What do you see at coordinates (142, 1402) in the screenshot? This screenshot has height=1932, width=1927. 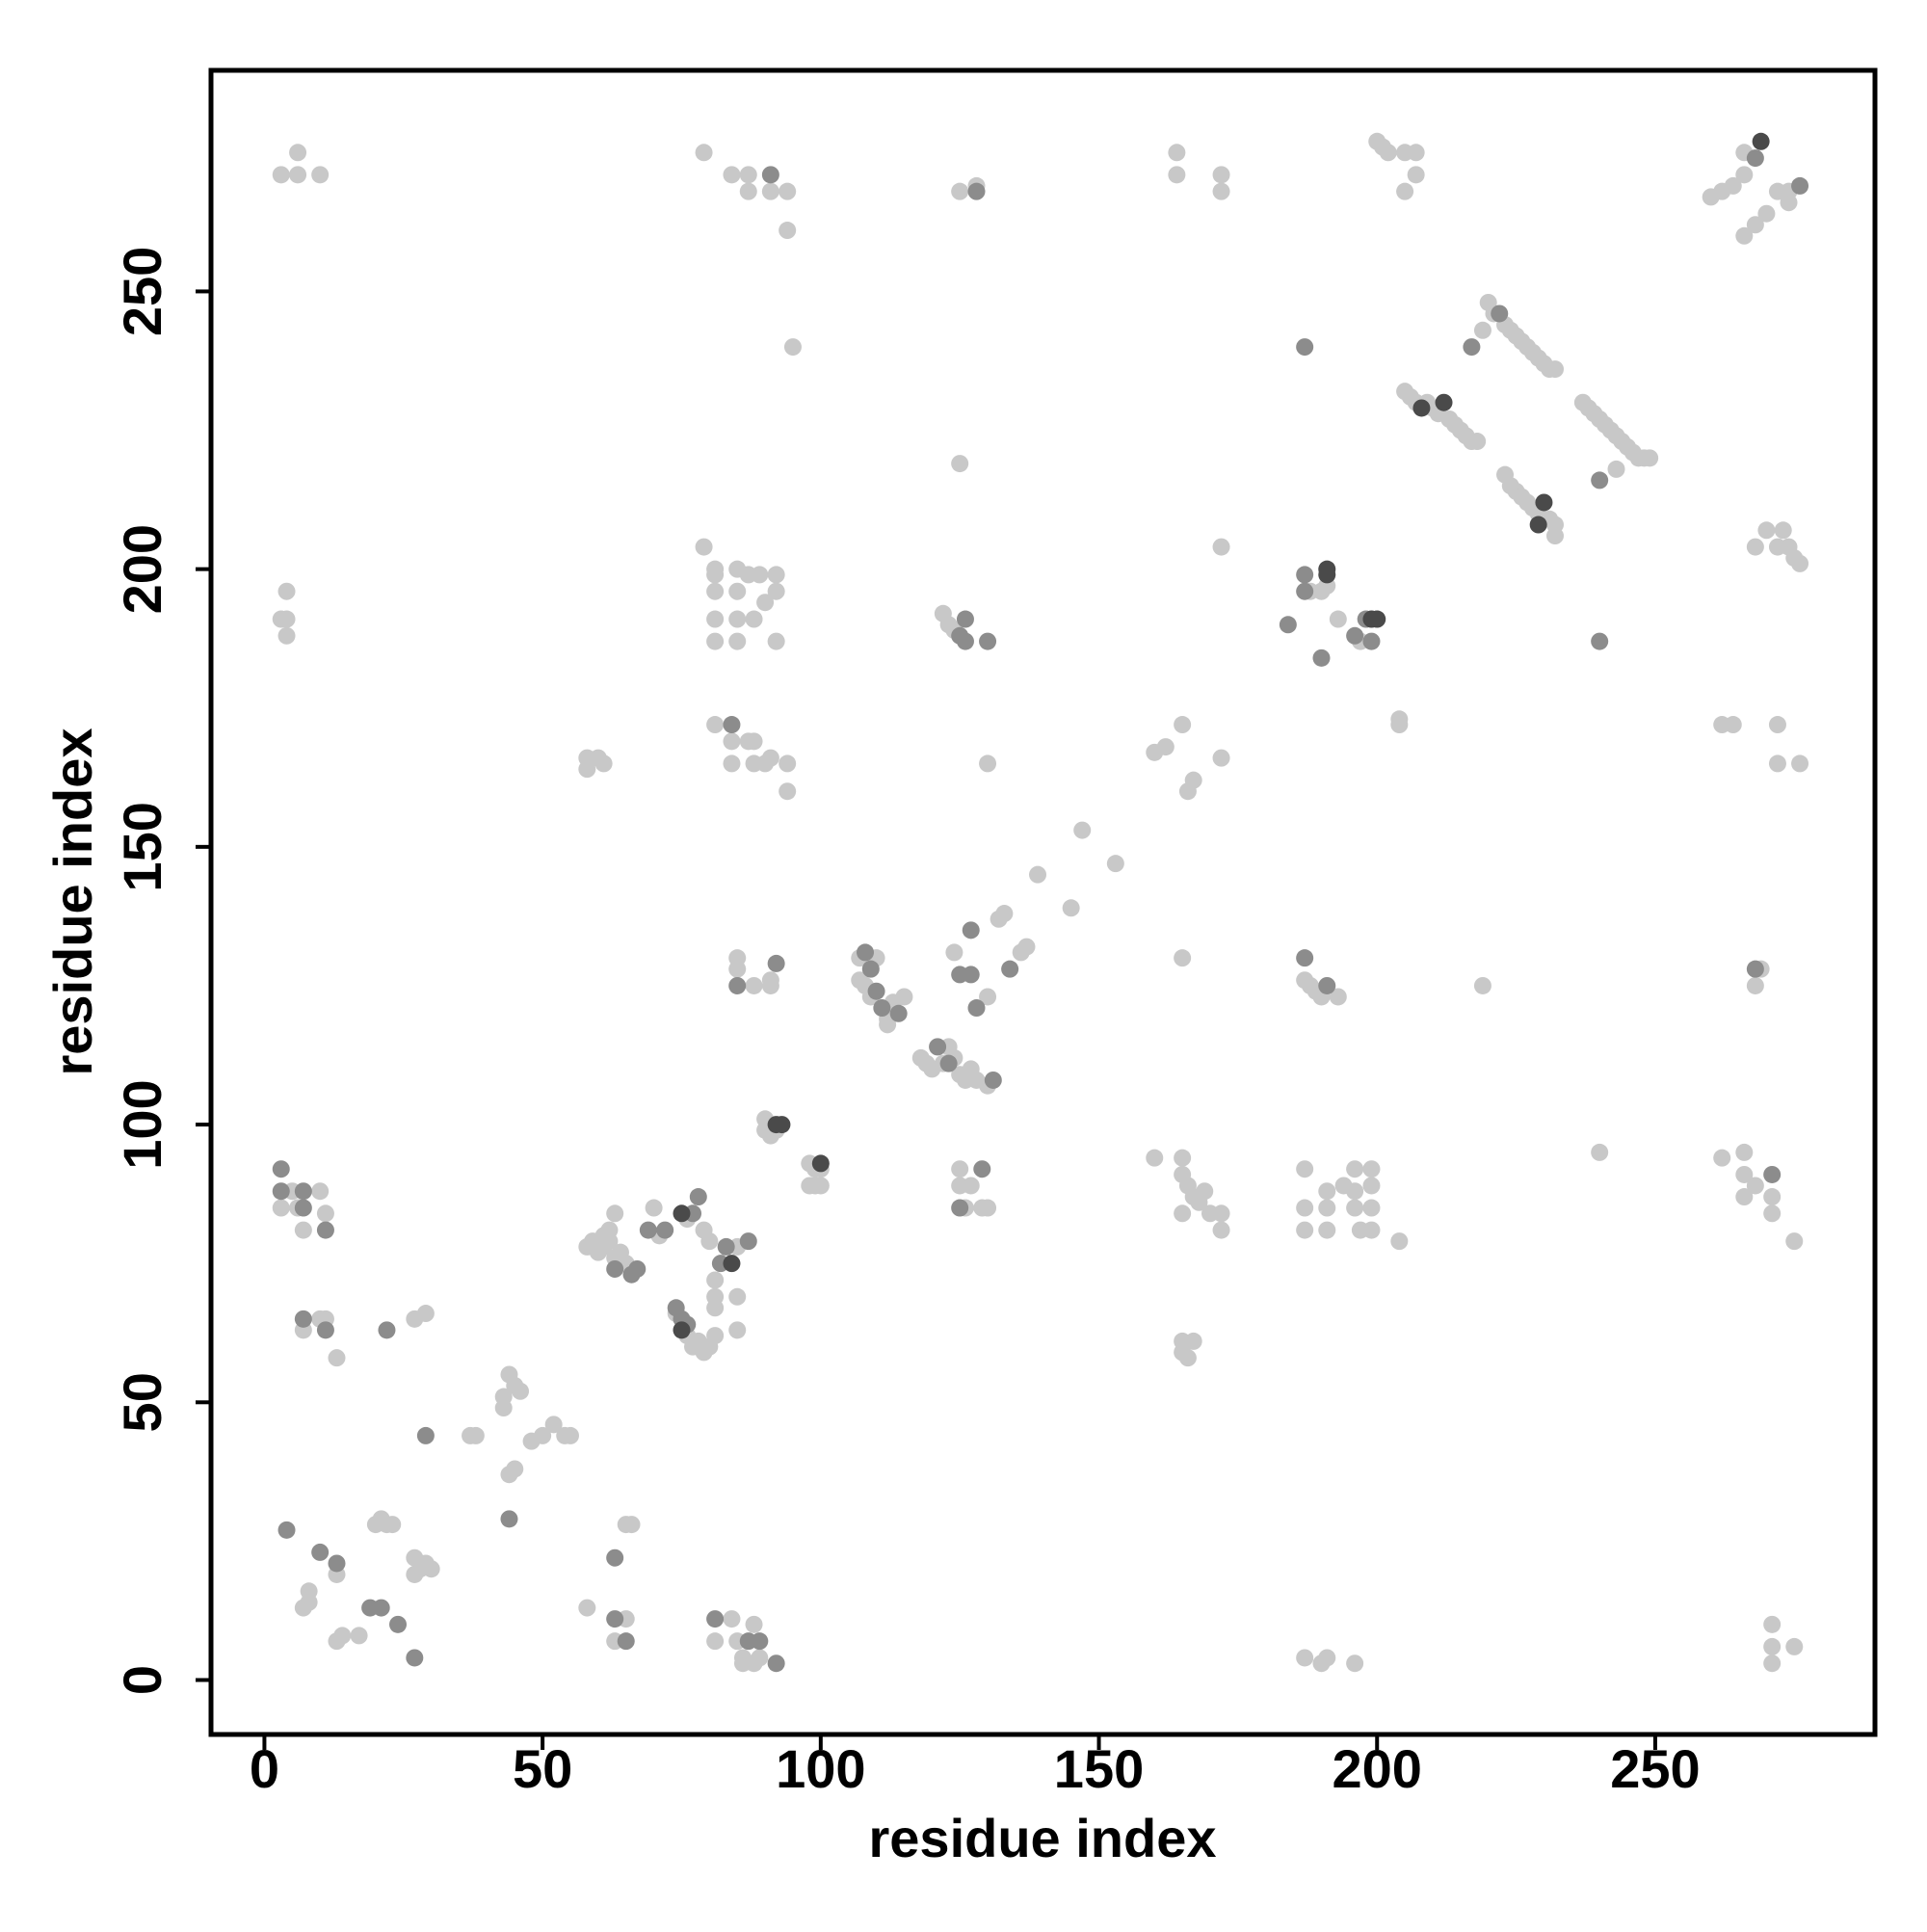 I see `y-tick-label: 50` at bounding box center [142, 1402].